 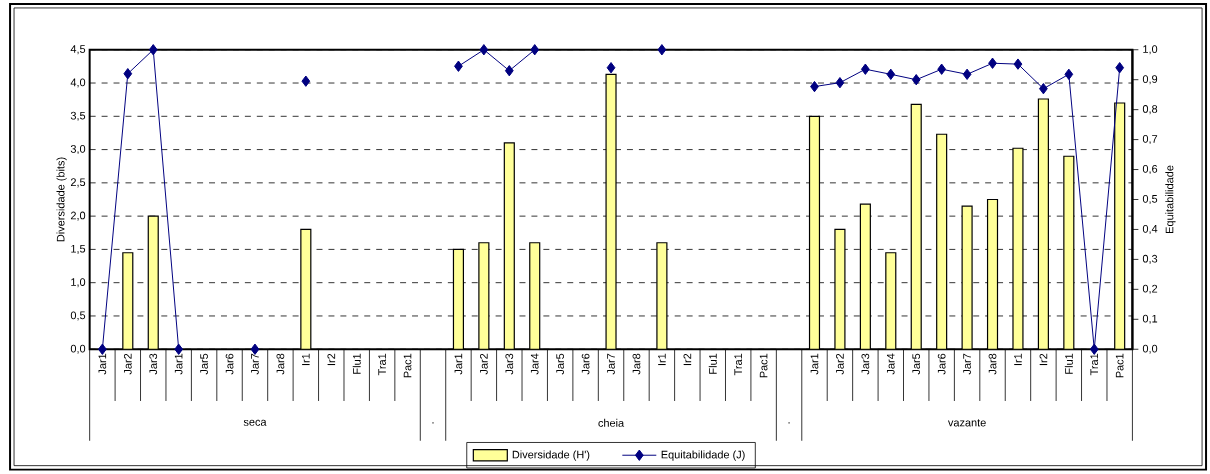 What do you see at coordinates (78, 316) in the screenshot?
I see `y-tick-label: 0,5` at bounding box center [78, 316].